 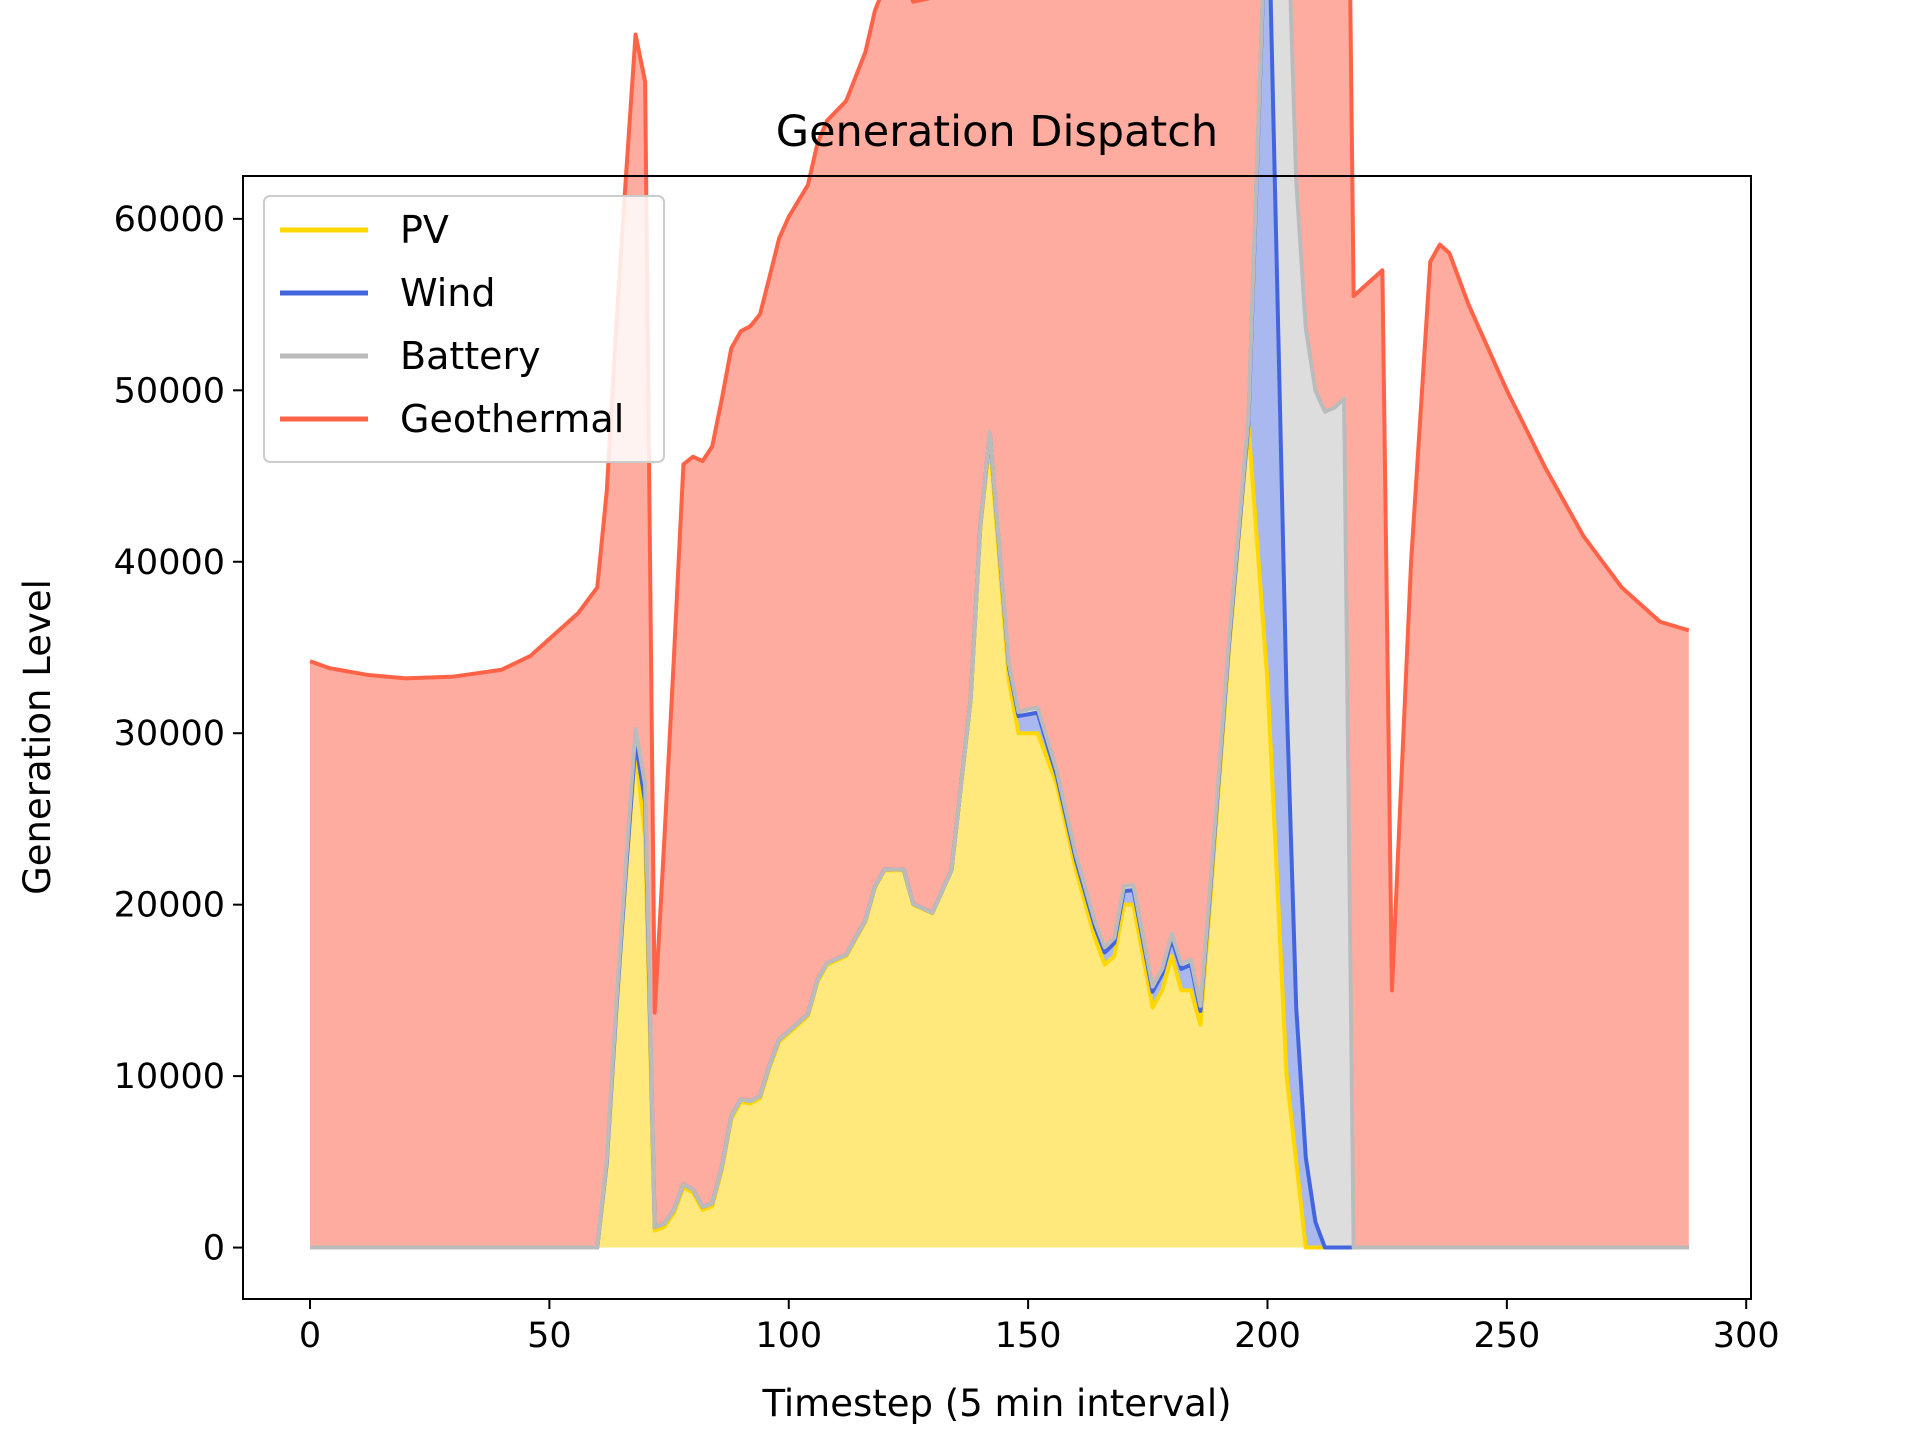 What do you see at coordinates (997, 132) in the screenshot?
I see `chart-title: Generation Dispatch` at bounding box center [997, 132].